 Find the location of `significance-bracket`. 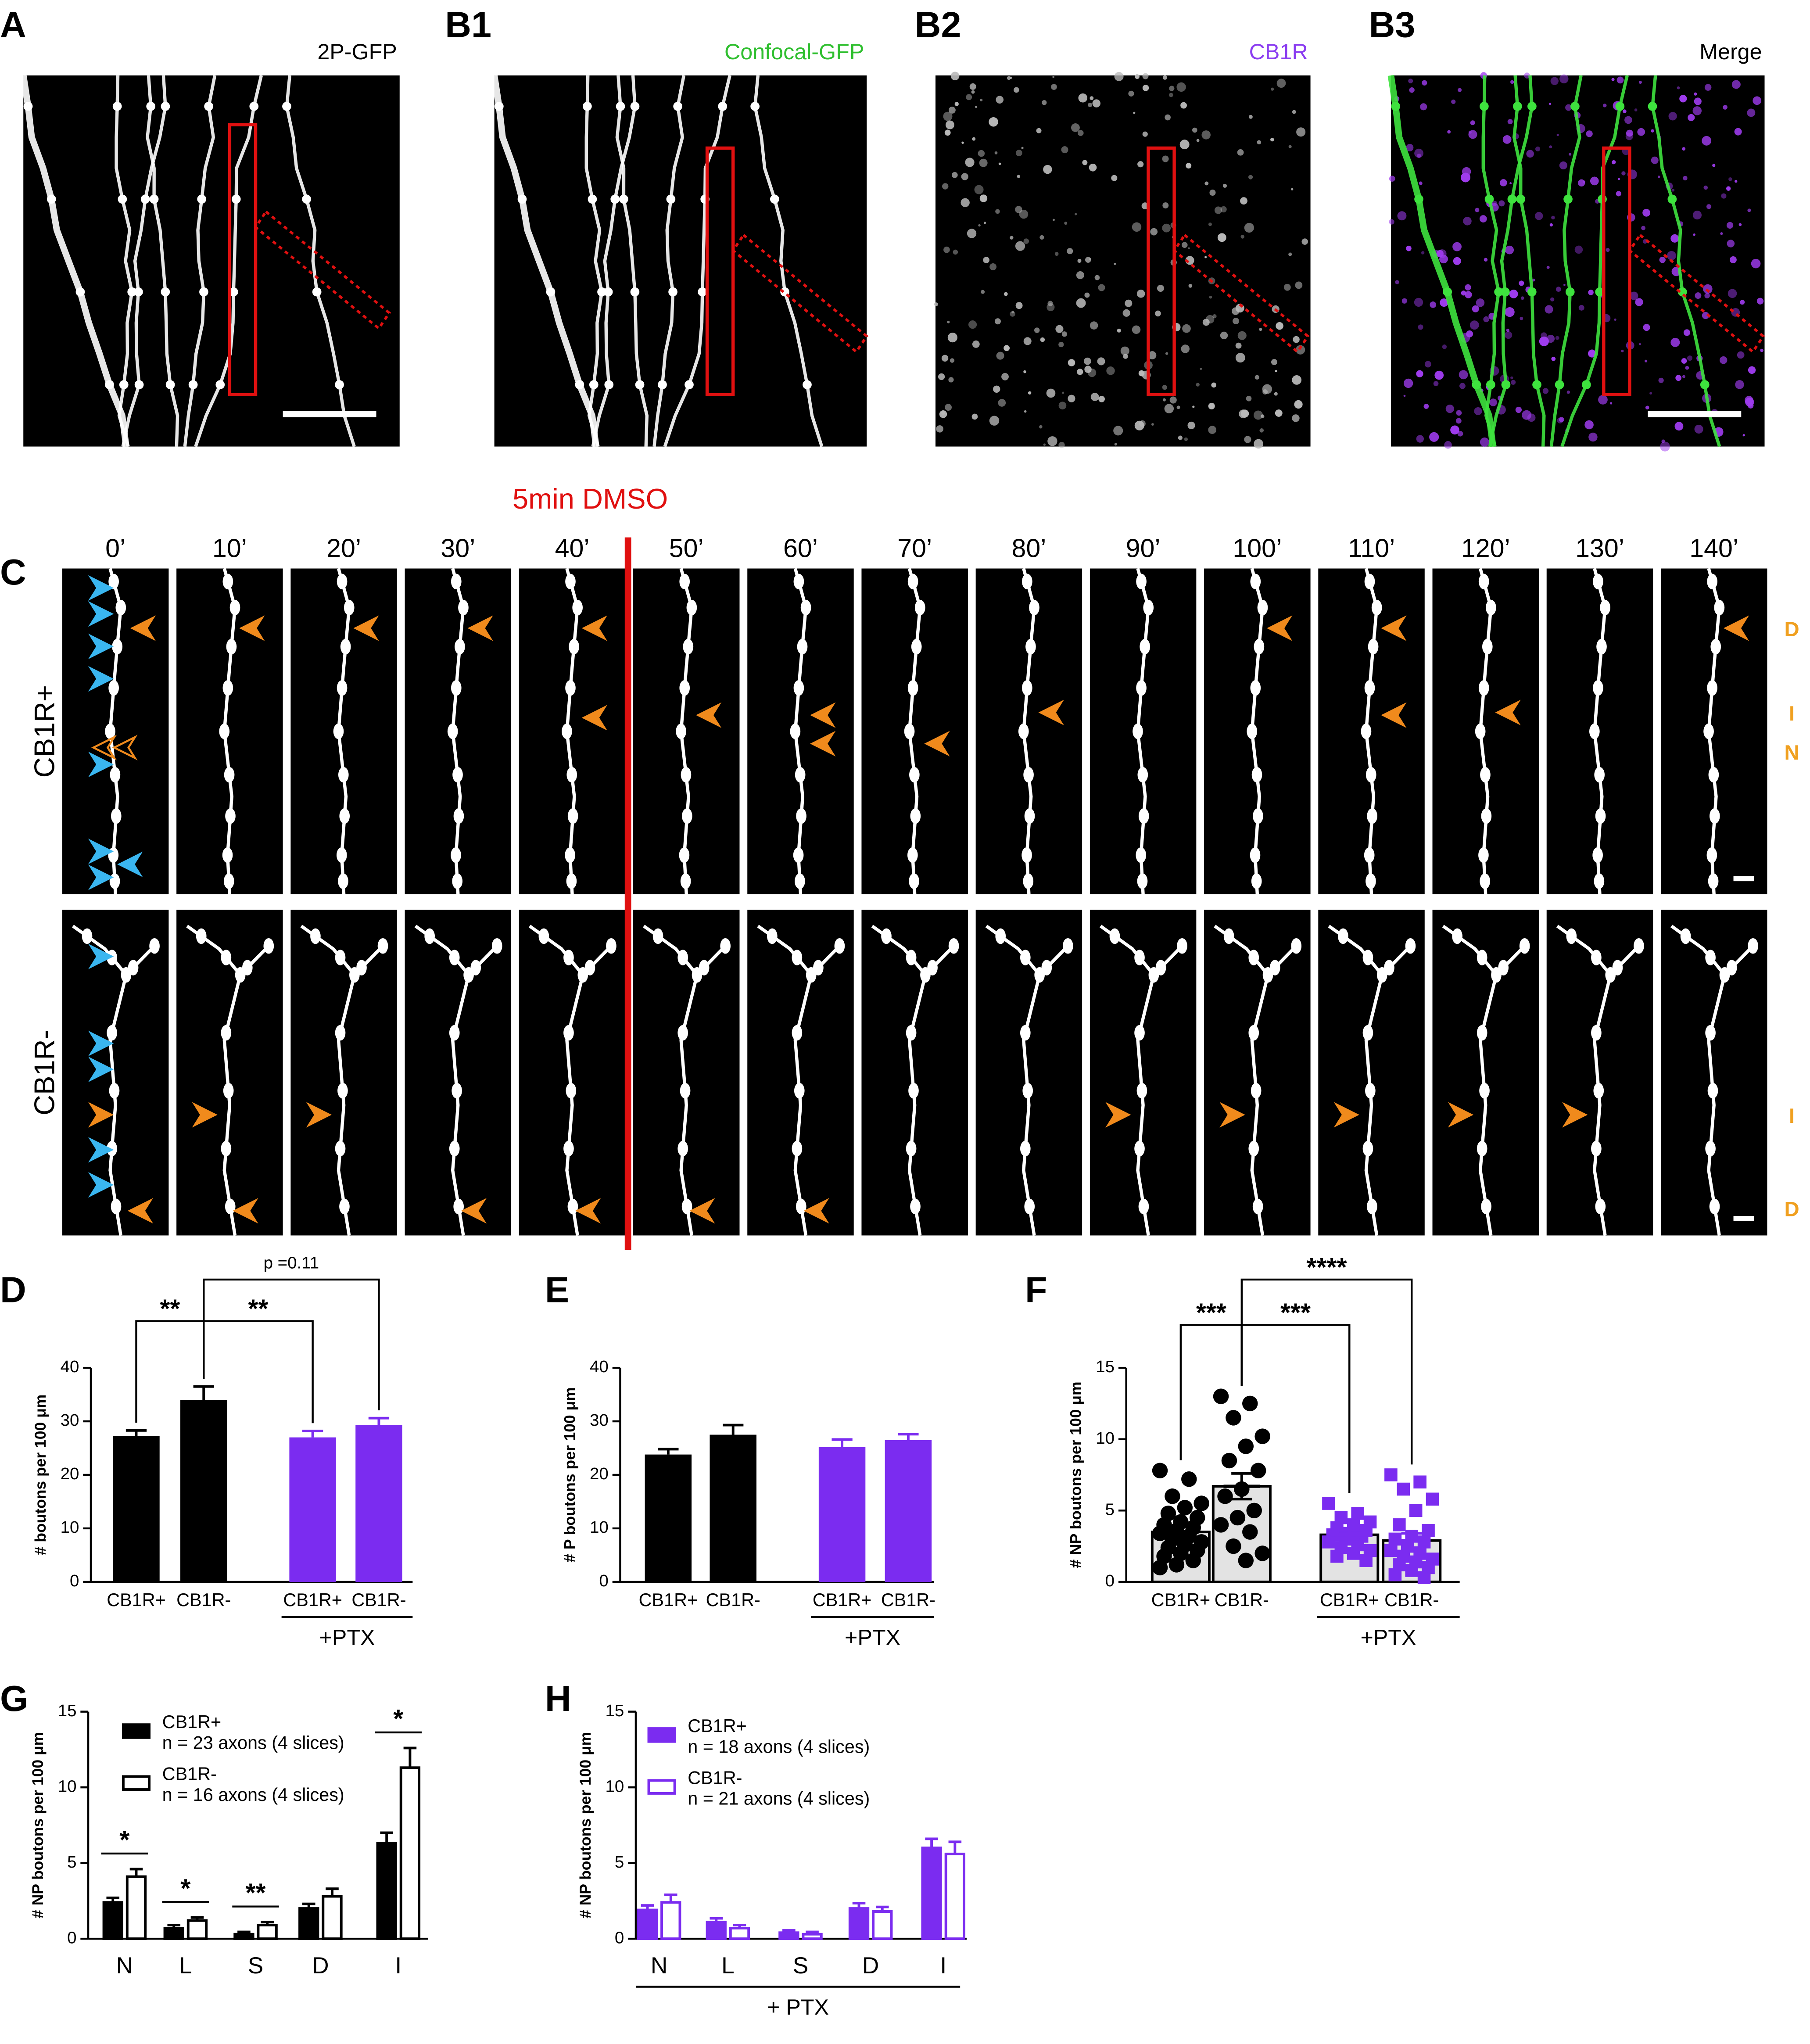

significance-bracket is located at coordinates (1326, 1371).